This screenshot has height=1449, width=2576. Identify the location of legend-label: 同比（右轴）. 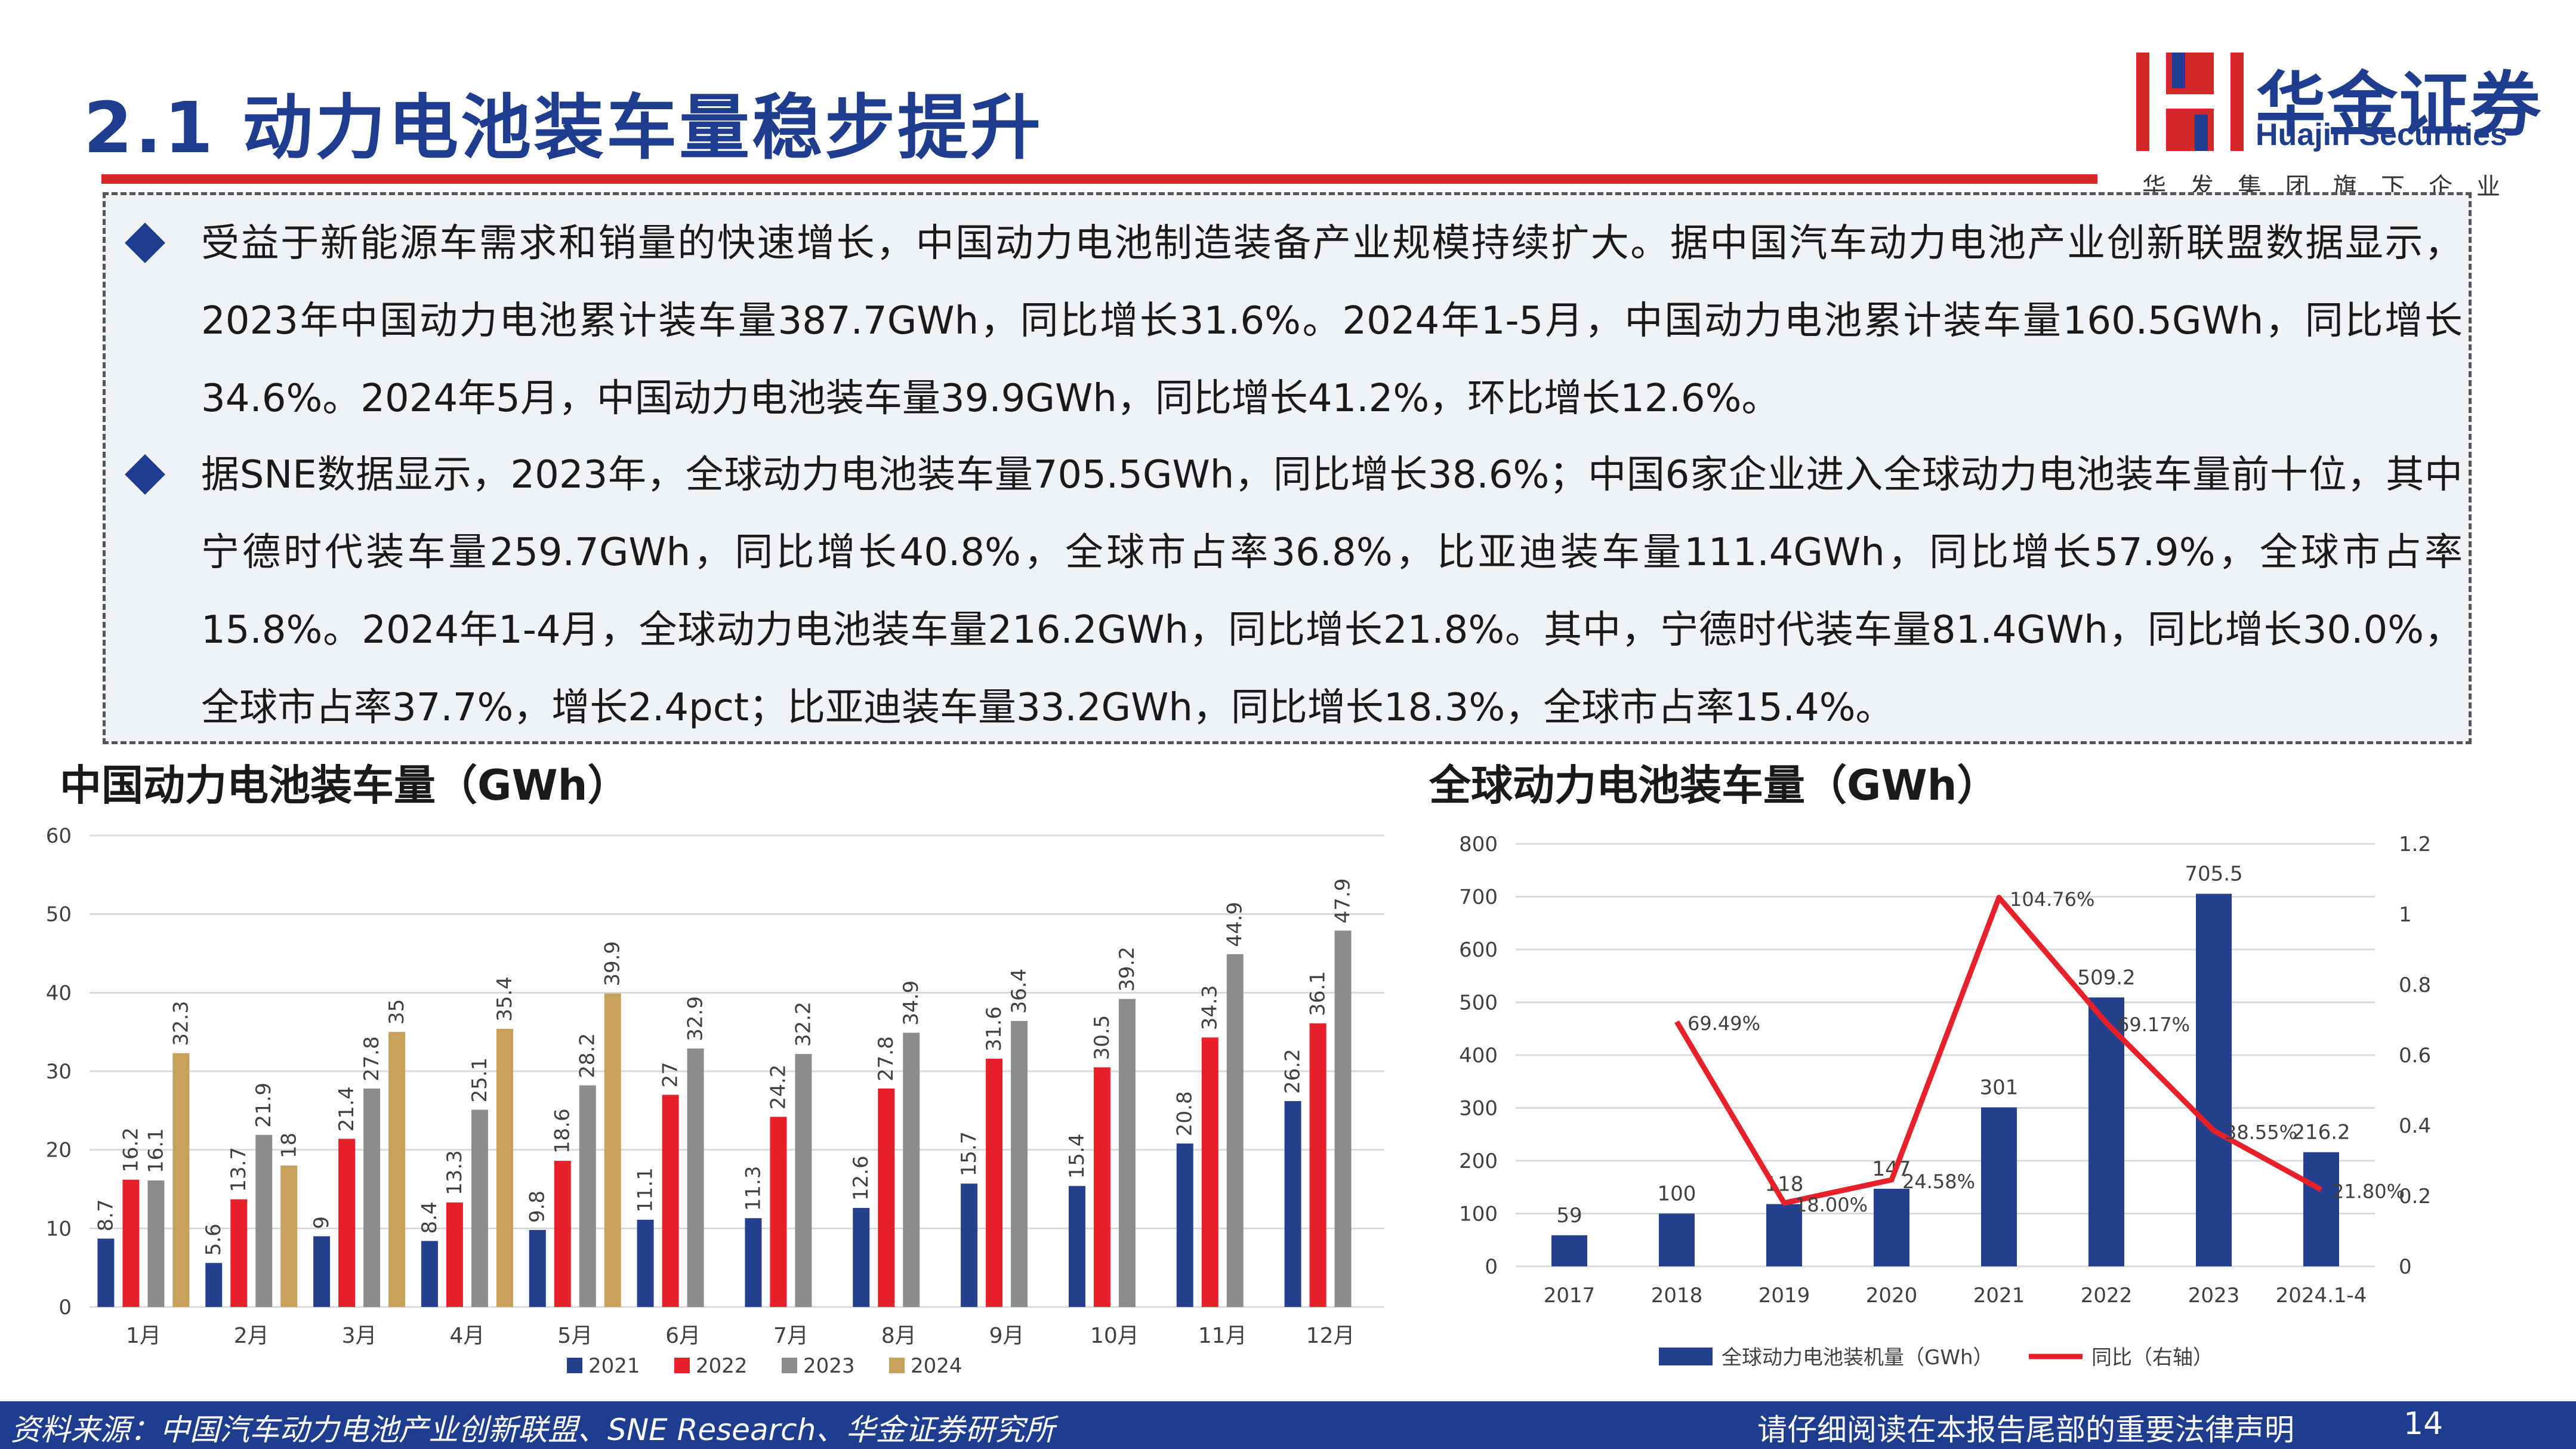
(2152, 1358).